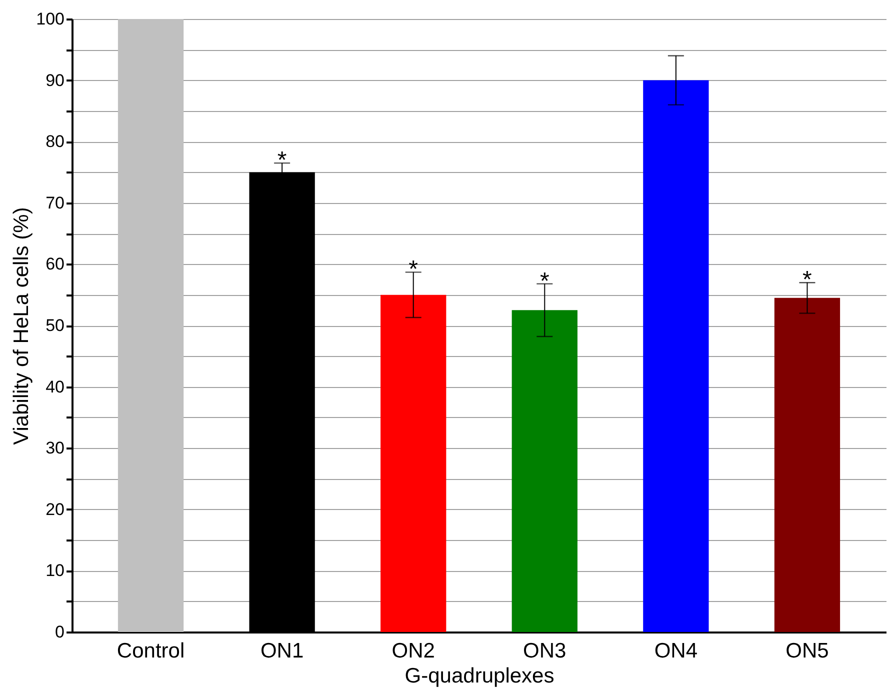  I want to click on y-tick-label: 40, so click(55, 386).